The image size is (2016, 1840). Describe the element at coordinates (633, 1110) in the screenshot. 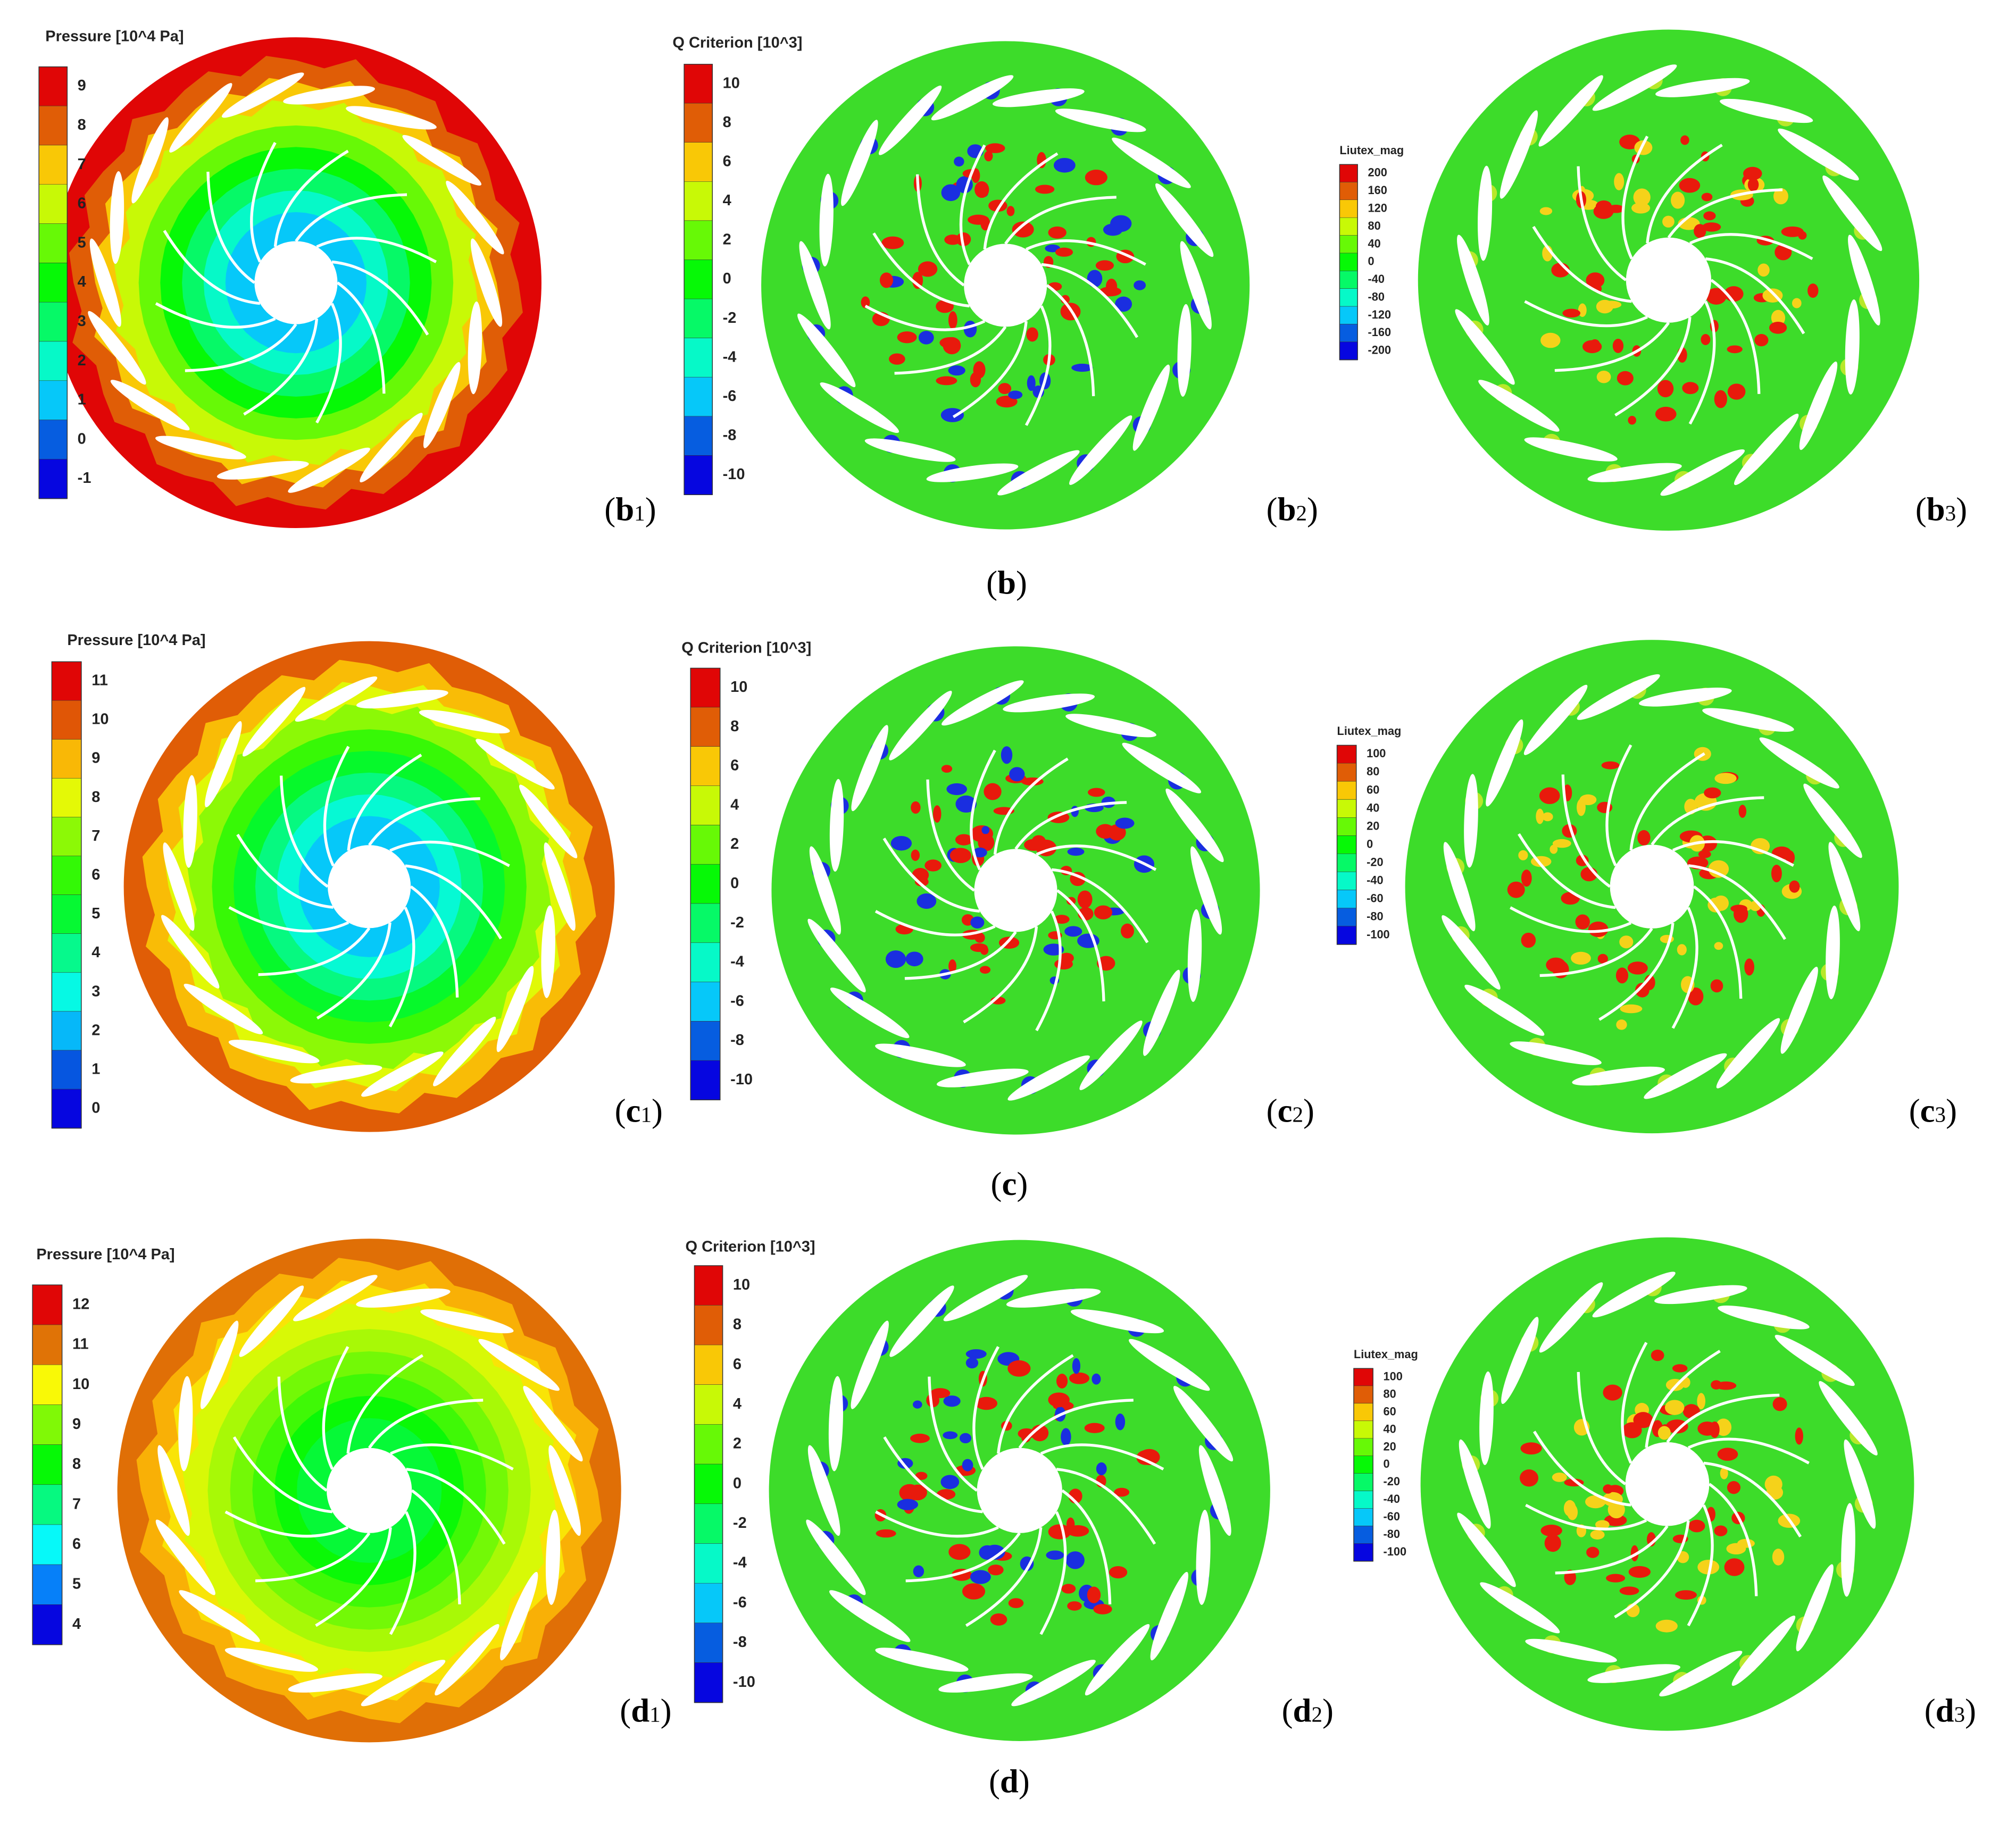

I see `label-letter: c` at that location.